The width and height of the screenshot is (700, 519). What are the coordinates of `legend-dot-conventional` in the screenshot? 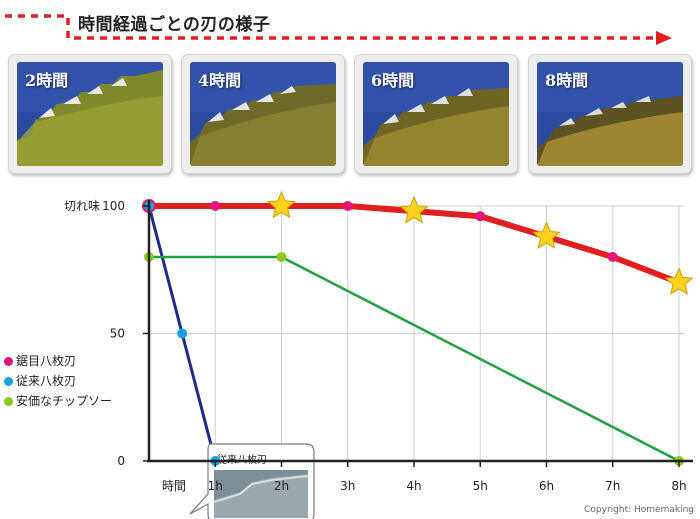 It's located at (8, 381).